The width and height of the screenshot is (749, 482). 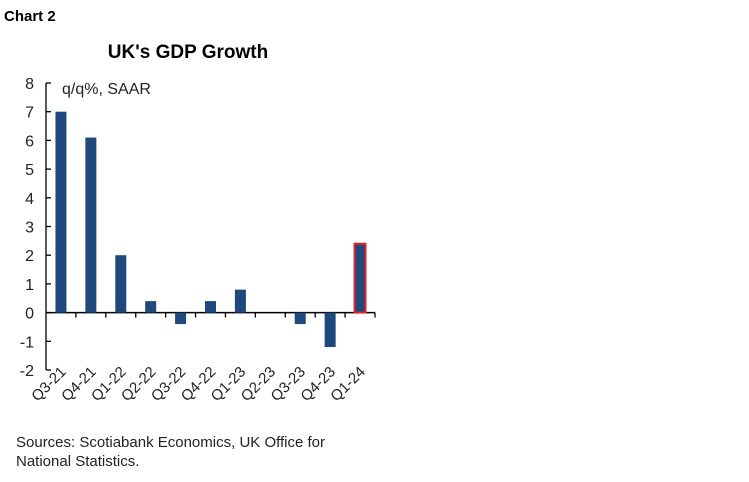 What do you see at coordinates (29, 113) in the screenshot?
I see `y-tick-label: 7` at bounding box center [29, 113].